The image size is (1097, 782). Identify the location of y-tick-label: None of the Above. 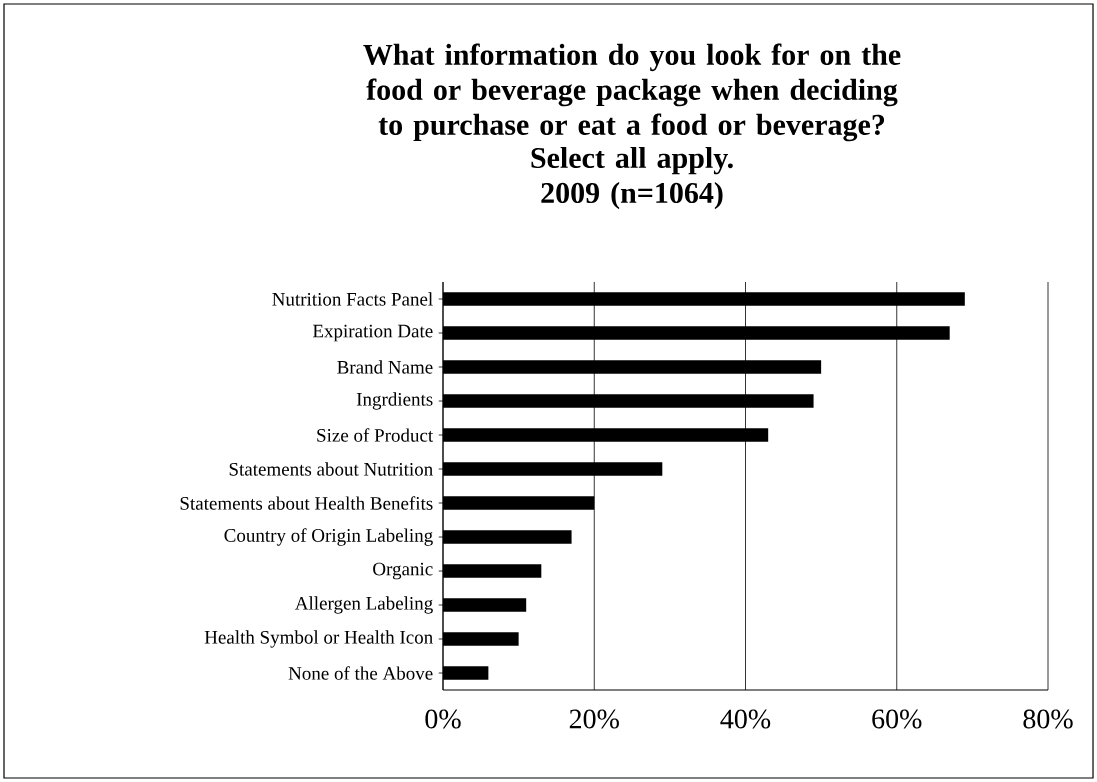
(360, 673).